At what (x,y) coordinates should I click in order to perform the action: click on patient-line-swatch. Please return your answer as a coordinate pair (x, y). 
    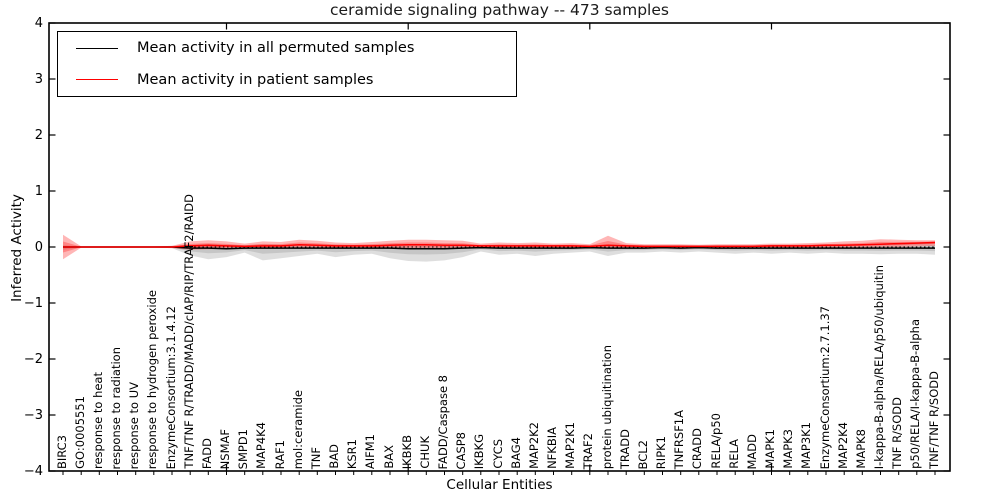
    Looking at the image, I should click on (97, 80).